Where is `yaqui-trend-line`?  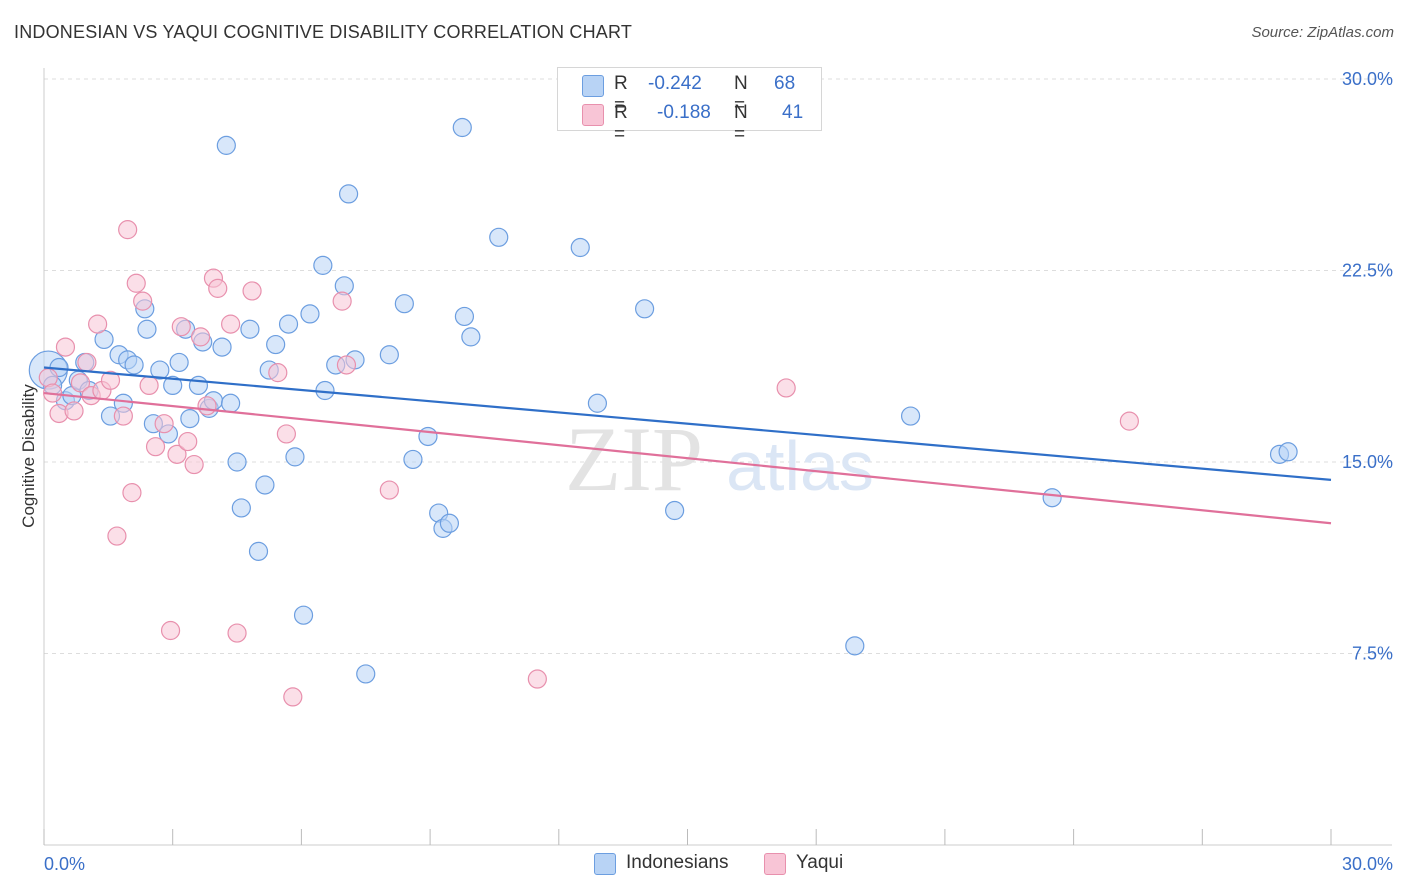
yaqui-trend-line is located at coordinates (687, 458).